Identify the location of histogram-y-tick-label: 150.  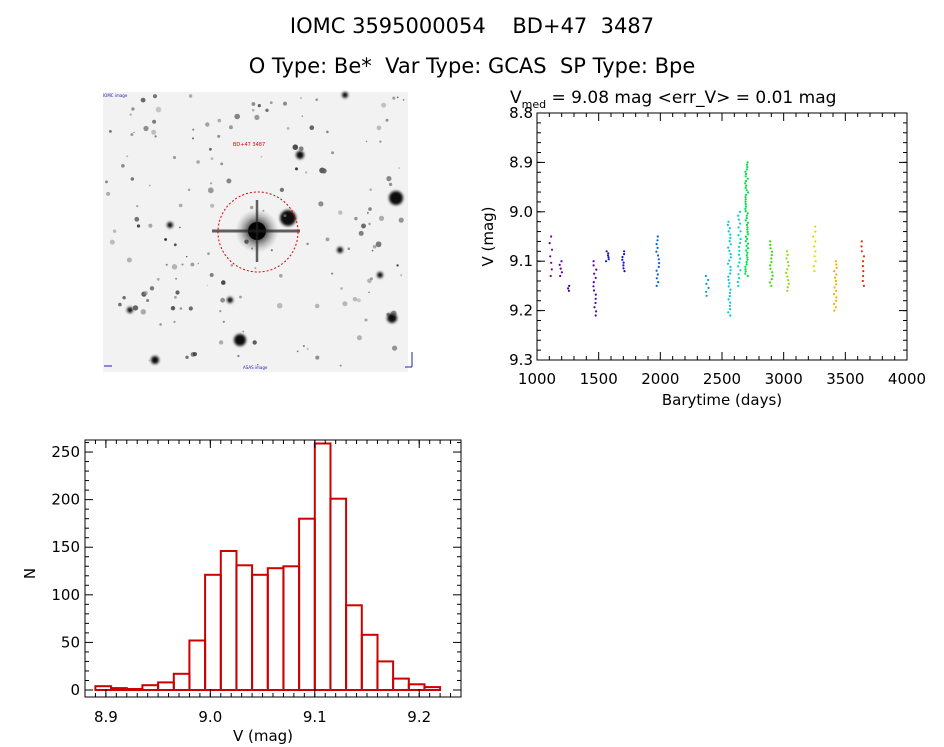
(65, 547).